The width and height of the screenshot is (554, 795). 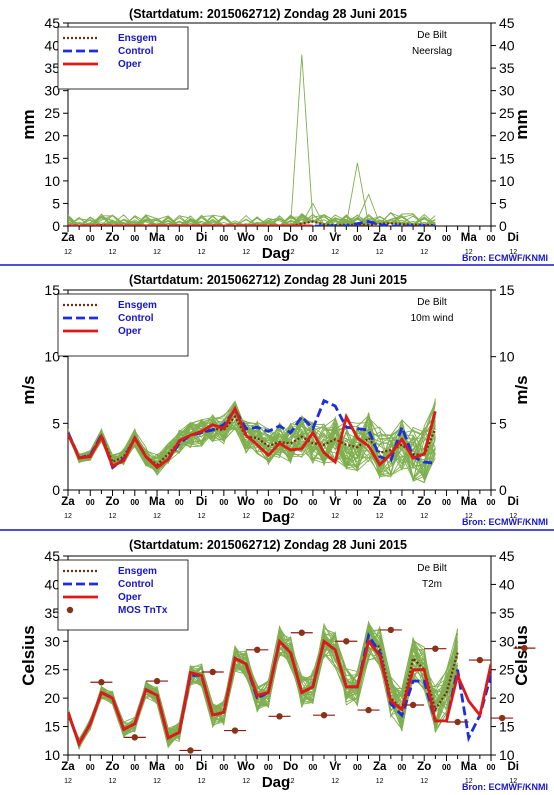 What do you see at coordinates (70, 610) in the screenshot?
I see `legend-swatch-mos` at bounding box center [70, 610].